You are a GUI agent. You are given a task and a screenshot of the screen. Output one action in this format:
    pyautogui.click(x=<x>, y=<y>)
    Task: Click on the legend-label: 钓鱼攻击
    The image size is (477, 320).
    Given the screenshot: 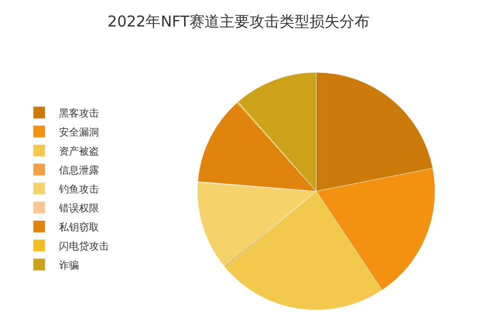 What is the action you would take?
    pyautogui.click(x=79, y=189)
    